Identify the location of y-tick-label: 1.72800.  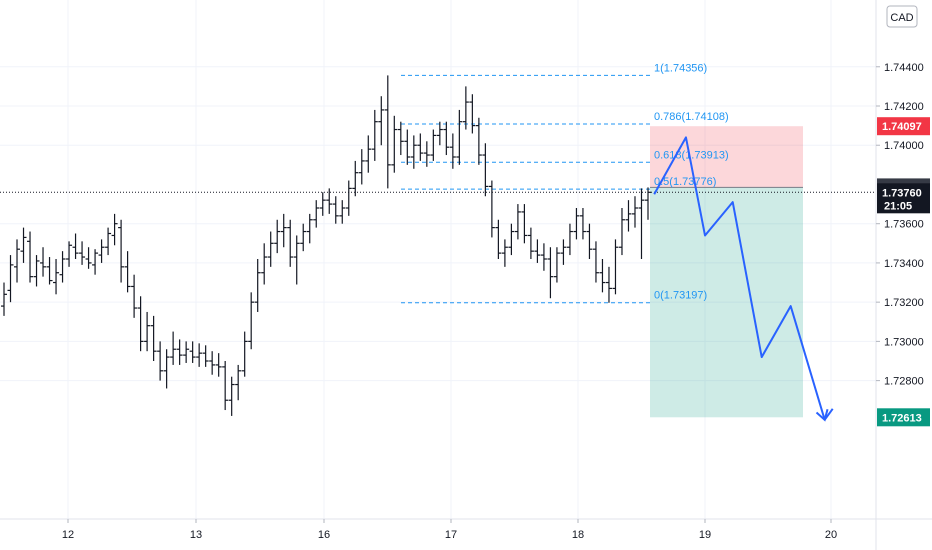
(904, 382).